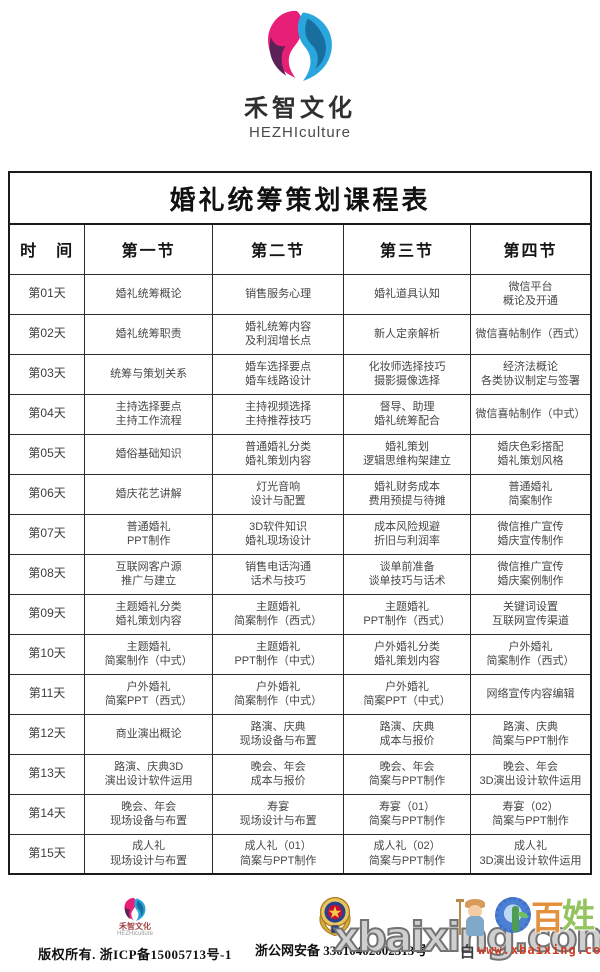  What do you see at coordinates (47, 534) in the screenshot?
I see `day-cell: 第07天` at bounding box center [47, 534].